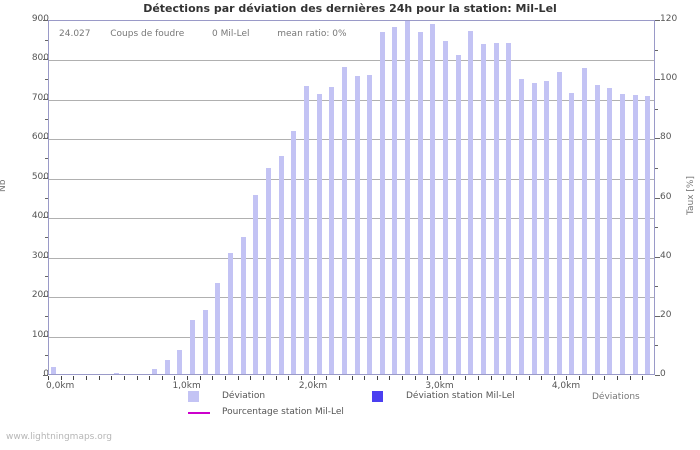  I want to click on y-axis-left-tick-label: 100, so click(40, 334).